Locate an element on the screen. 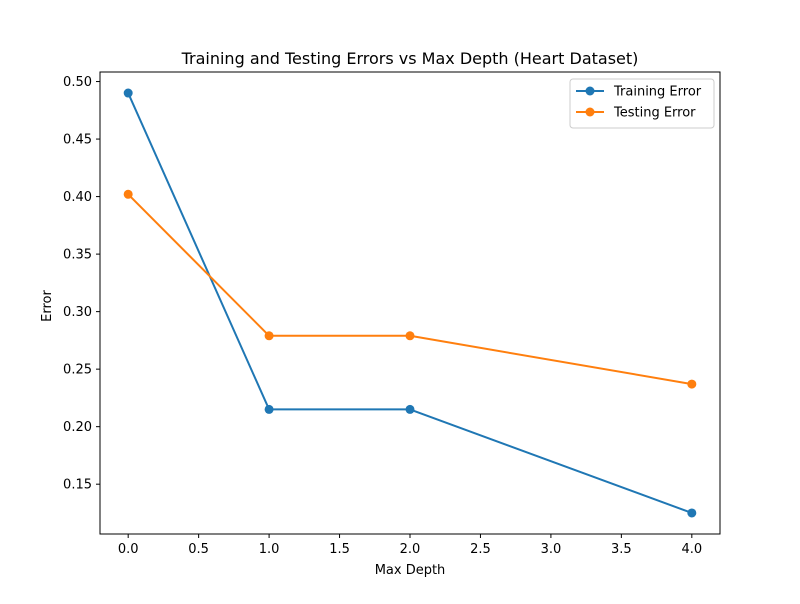 This screenshot has width=800, height=604. x-tick-label: 0.0 is located at coordinates (128, 549).